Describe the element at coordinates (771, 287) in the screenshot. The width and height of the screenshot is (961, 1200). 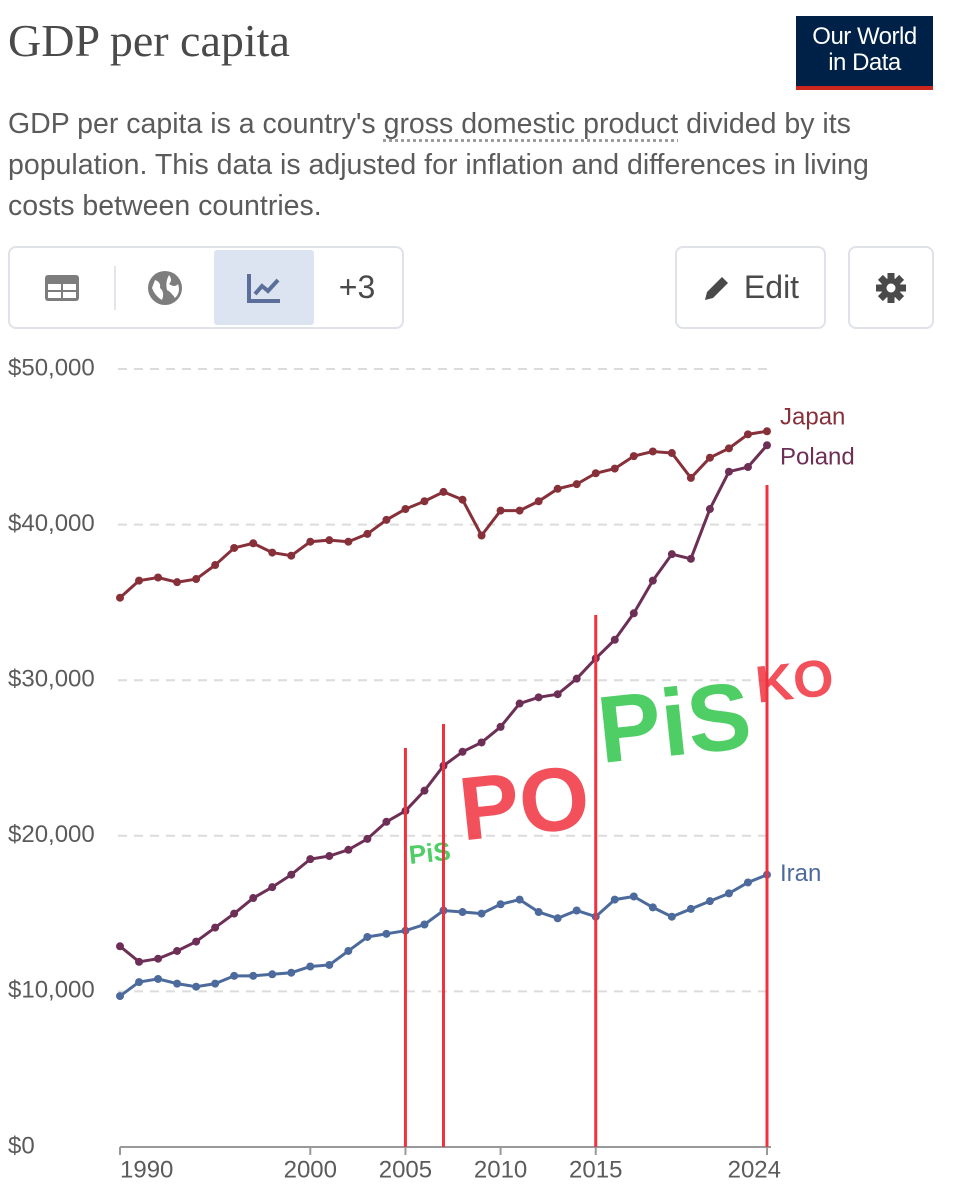
I see `edit-label: Edit` at that location.